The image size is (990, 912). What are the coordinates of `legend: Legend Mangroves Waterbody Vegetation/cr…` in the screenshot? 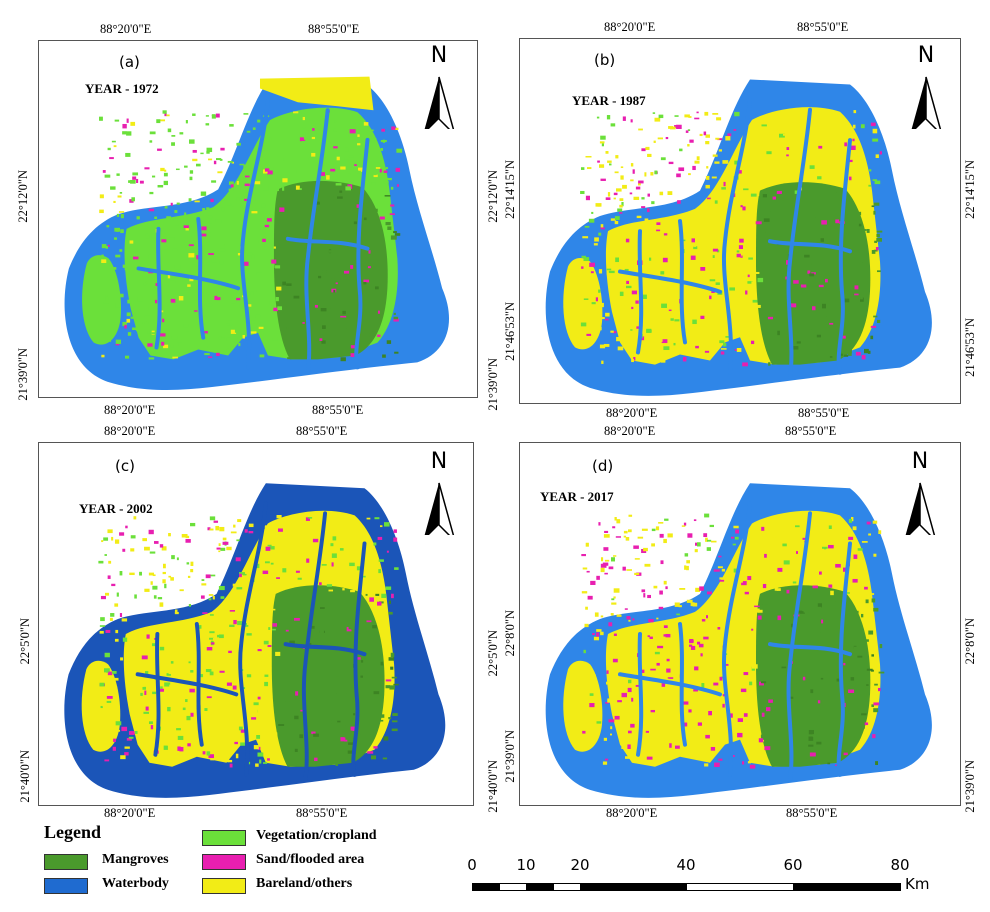 It's located at (218, 863).